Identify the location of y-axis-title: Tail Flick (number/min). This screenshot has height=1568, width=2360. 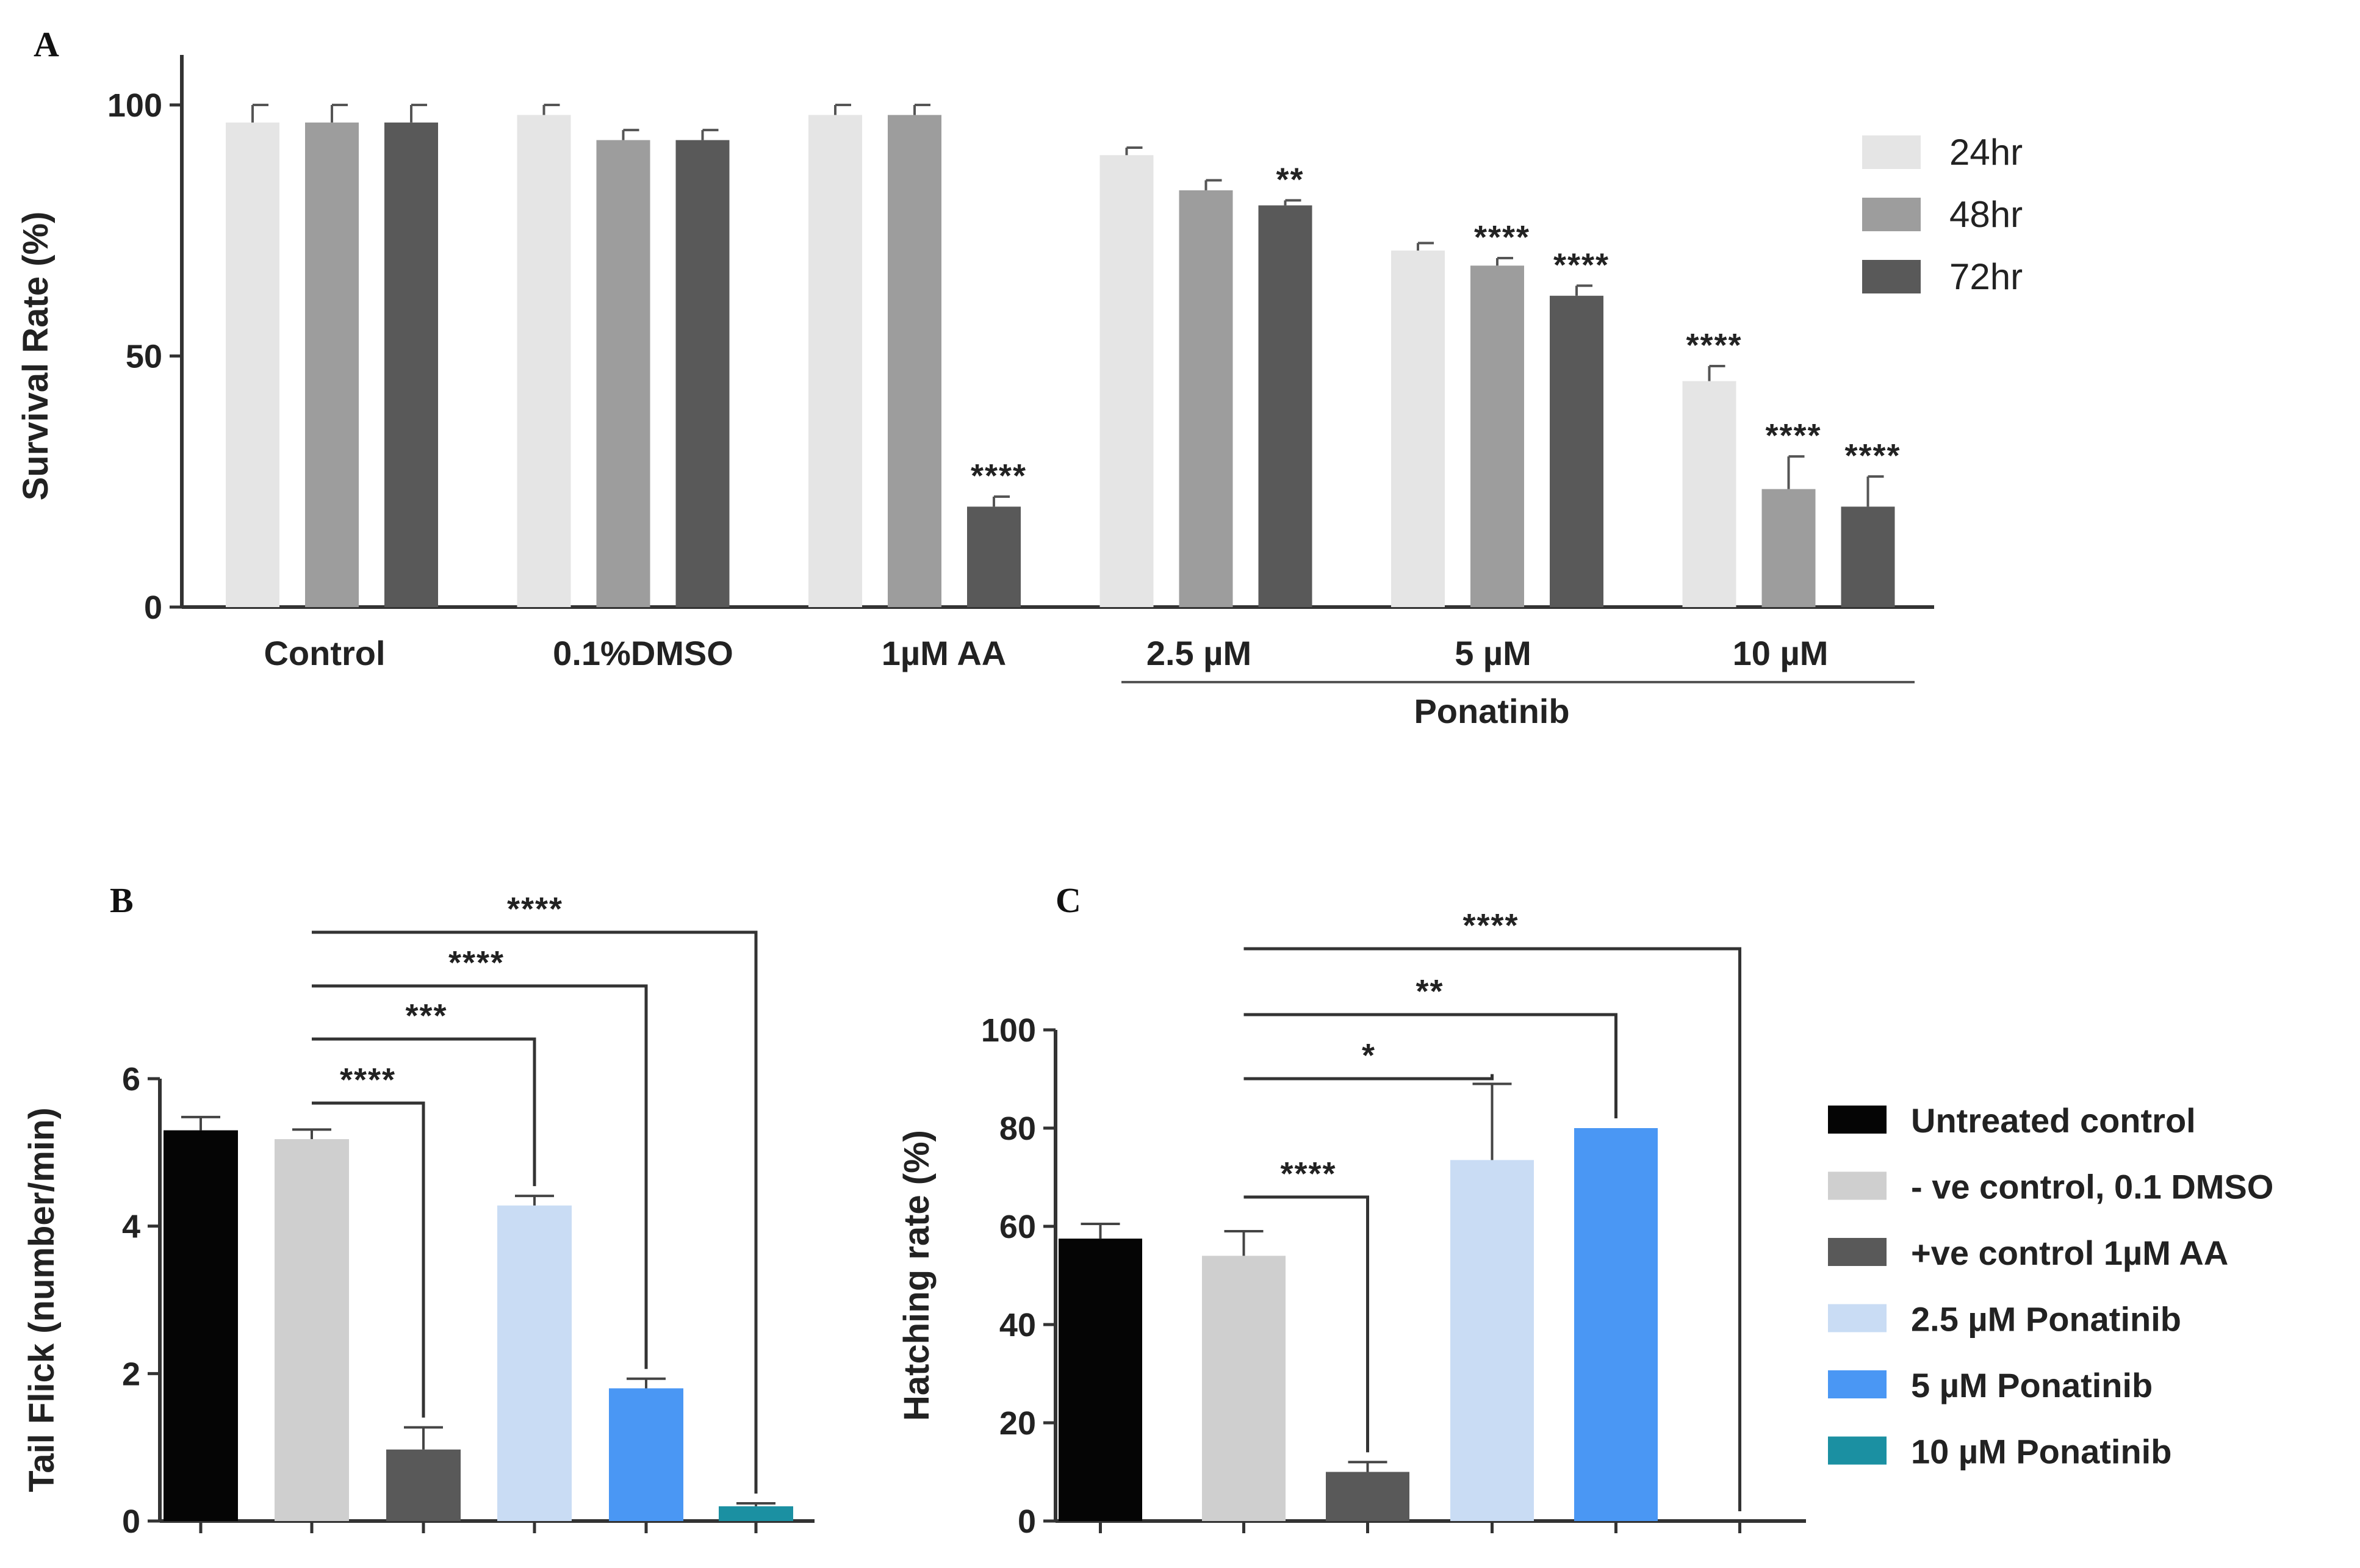
(42, 1299).